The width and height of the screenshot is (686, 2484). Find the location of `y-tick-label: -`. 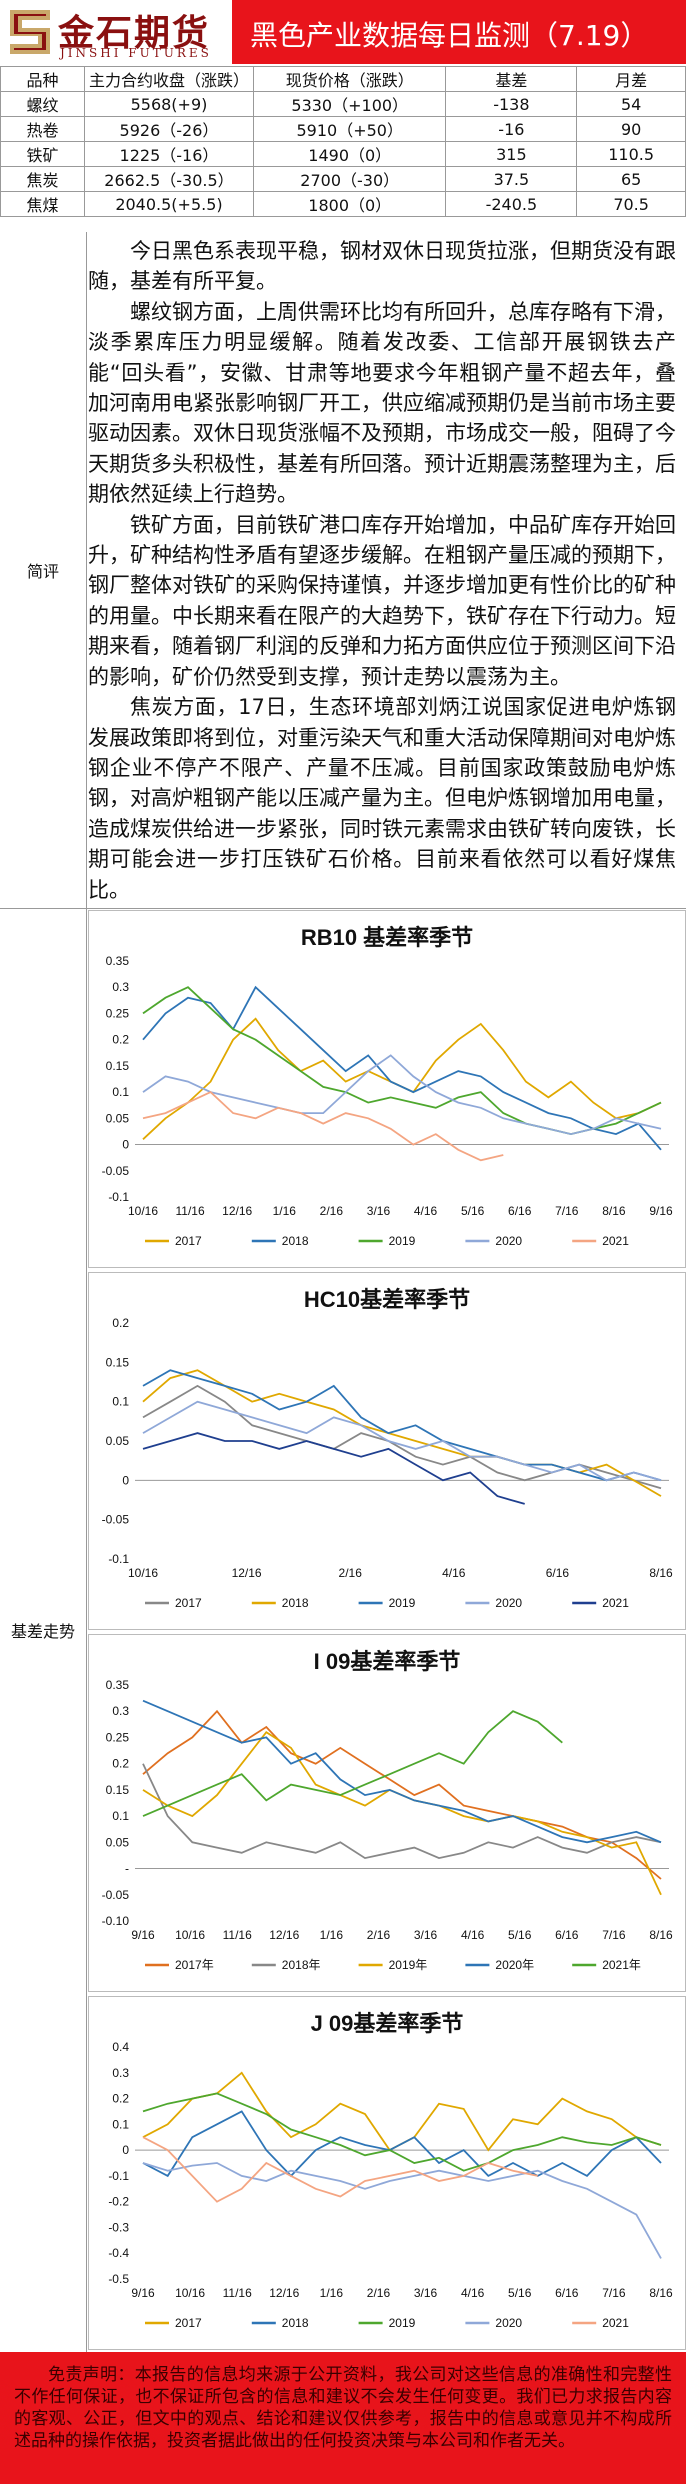

y-tick-label: - is located at coordinates (127, 1869).